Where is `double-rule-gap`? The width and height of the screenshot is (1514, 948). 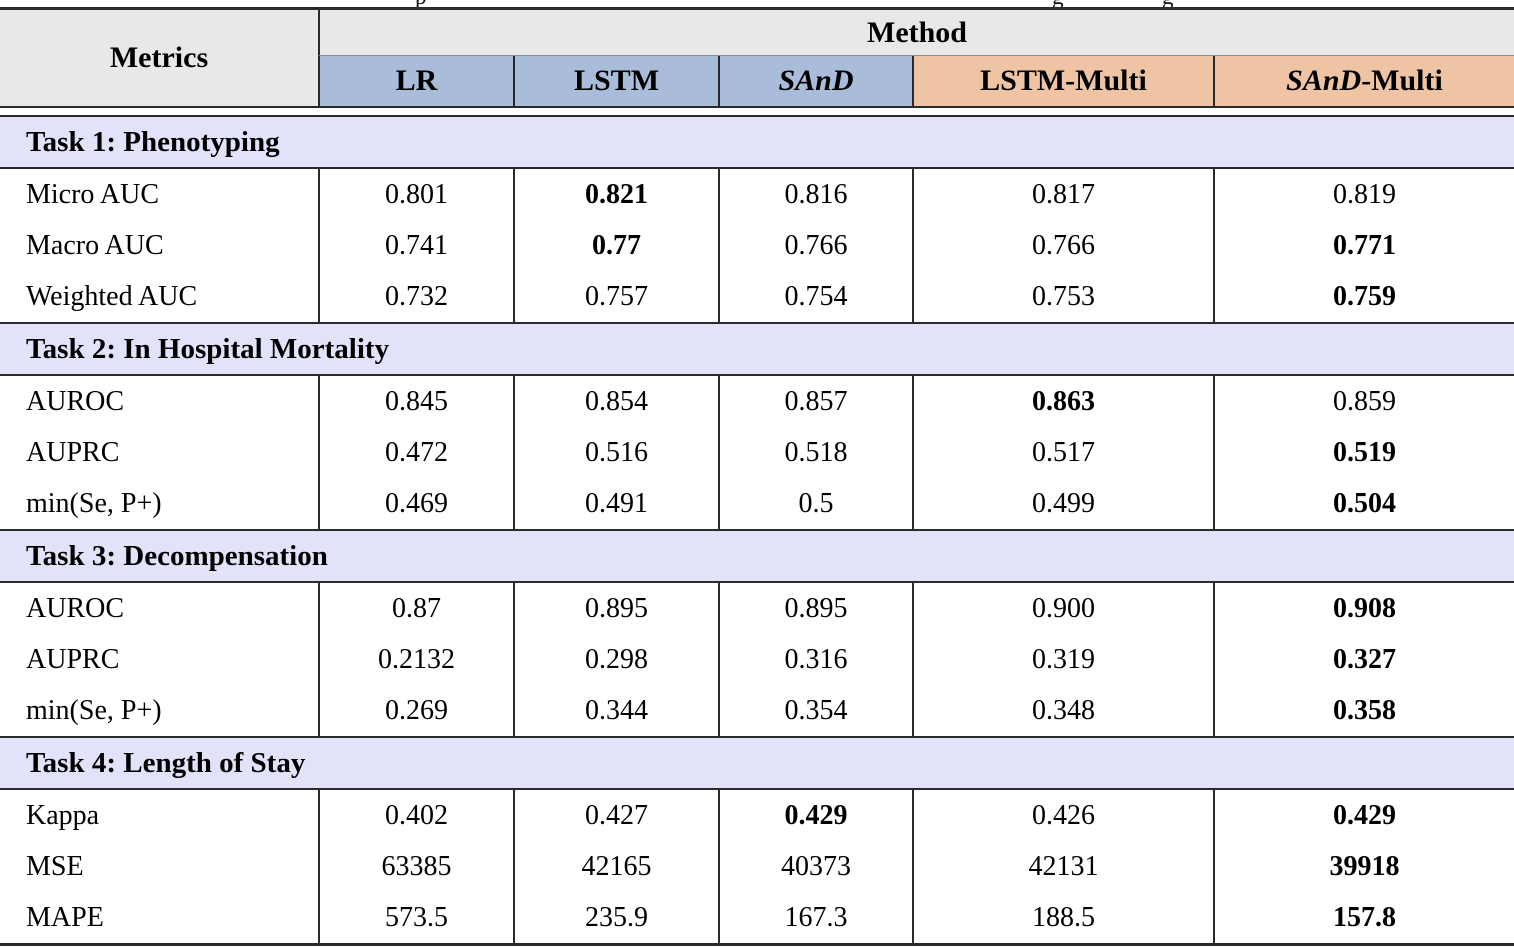 double-rule-gap is located at coordinates (757, 111).